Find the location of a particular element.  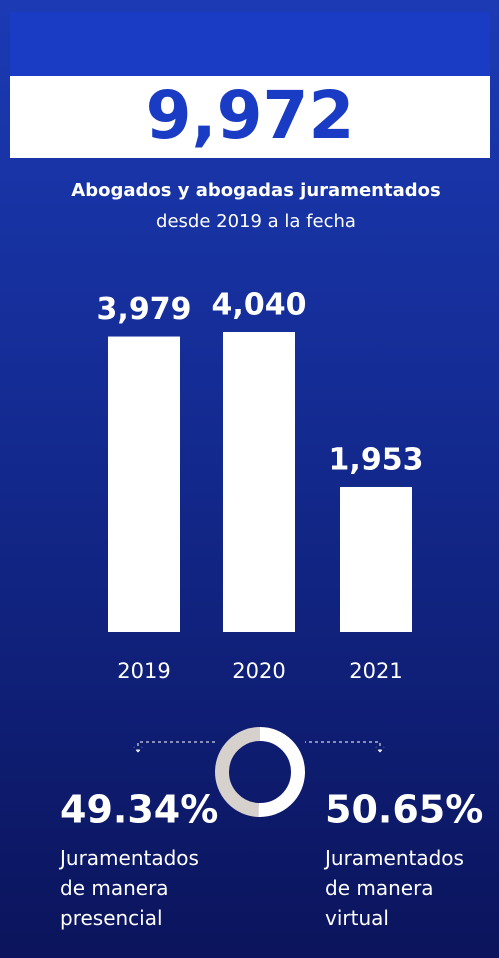

x-tick-label: 2020 is located at coordinates (258, 671).